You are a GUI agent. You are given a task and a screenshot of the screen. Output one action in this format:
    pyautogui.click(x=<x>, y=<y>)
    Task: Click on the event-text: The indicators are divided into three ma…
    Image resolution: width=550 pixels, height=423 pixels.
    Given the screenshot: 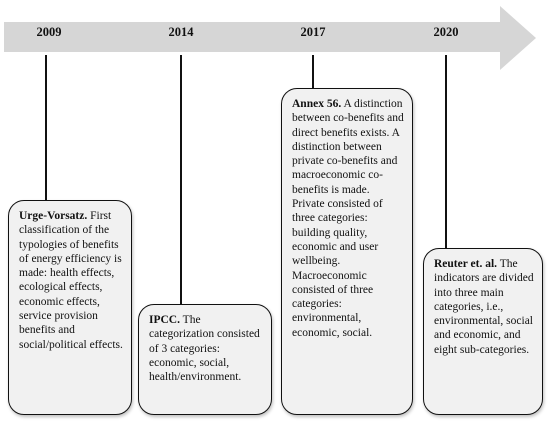 What is the action you would take?
    pyautogui.click(x=484, y=307)
    